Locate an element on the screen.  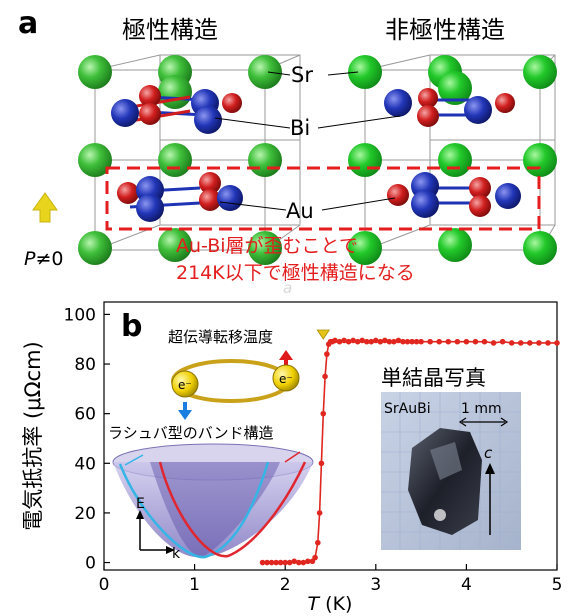
au-label: Au is located at coordinates (300, 211).